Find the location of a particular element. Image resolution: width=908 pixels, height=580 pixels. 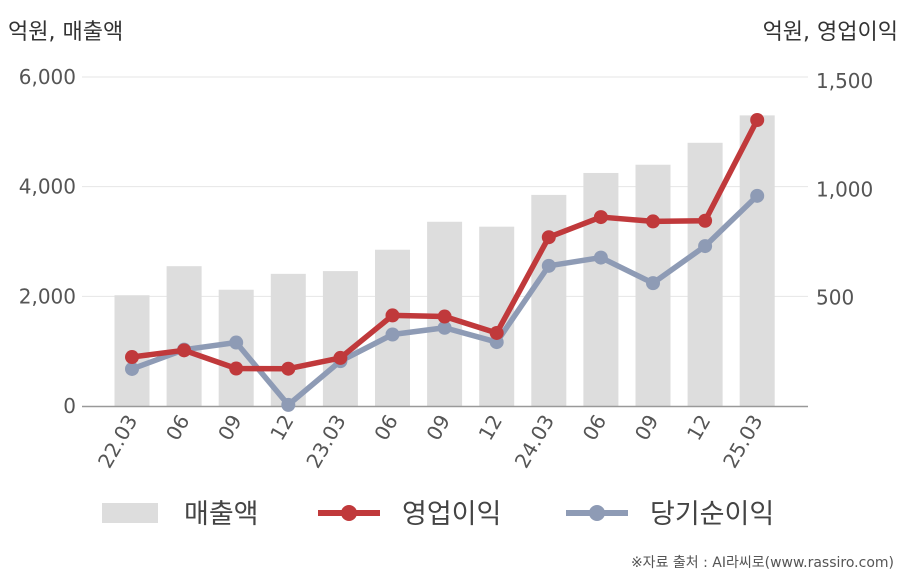

legend-marker-operating-profit is located at coordinates (349, 513).